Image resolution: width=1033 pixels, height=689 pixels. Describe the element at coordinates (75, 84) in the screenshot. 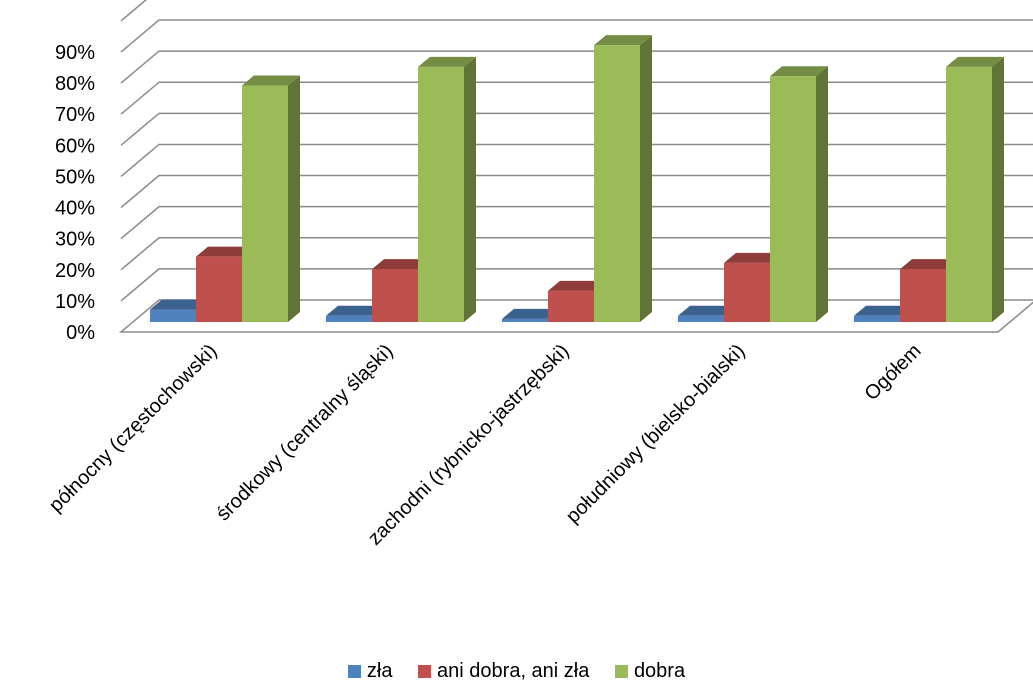

I see `y-tick-label: 80%` at that location.